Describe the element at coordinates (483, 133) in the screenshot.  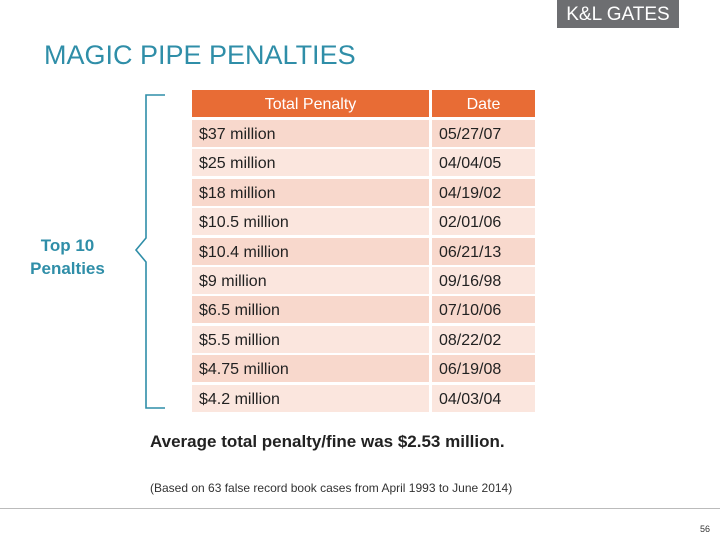
I see `table-cell: 05/27/07` at that location.